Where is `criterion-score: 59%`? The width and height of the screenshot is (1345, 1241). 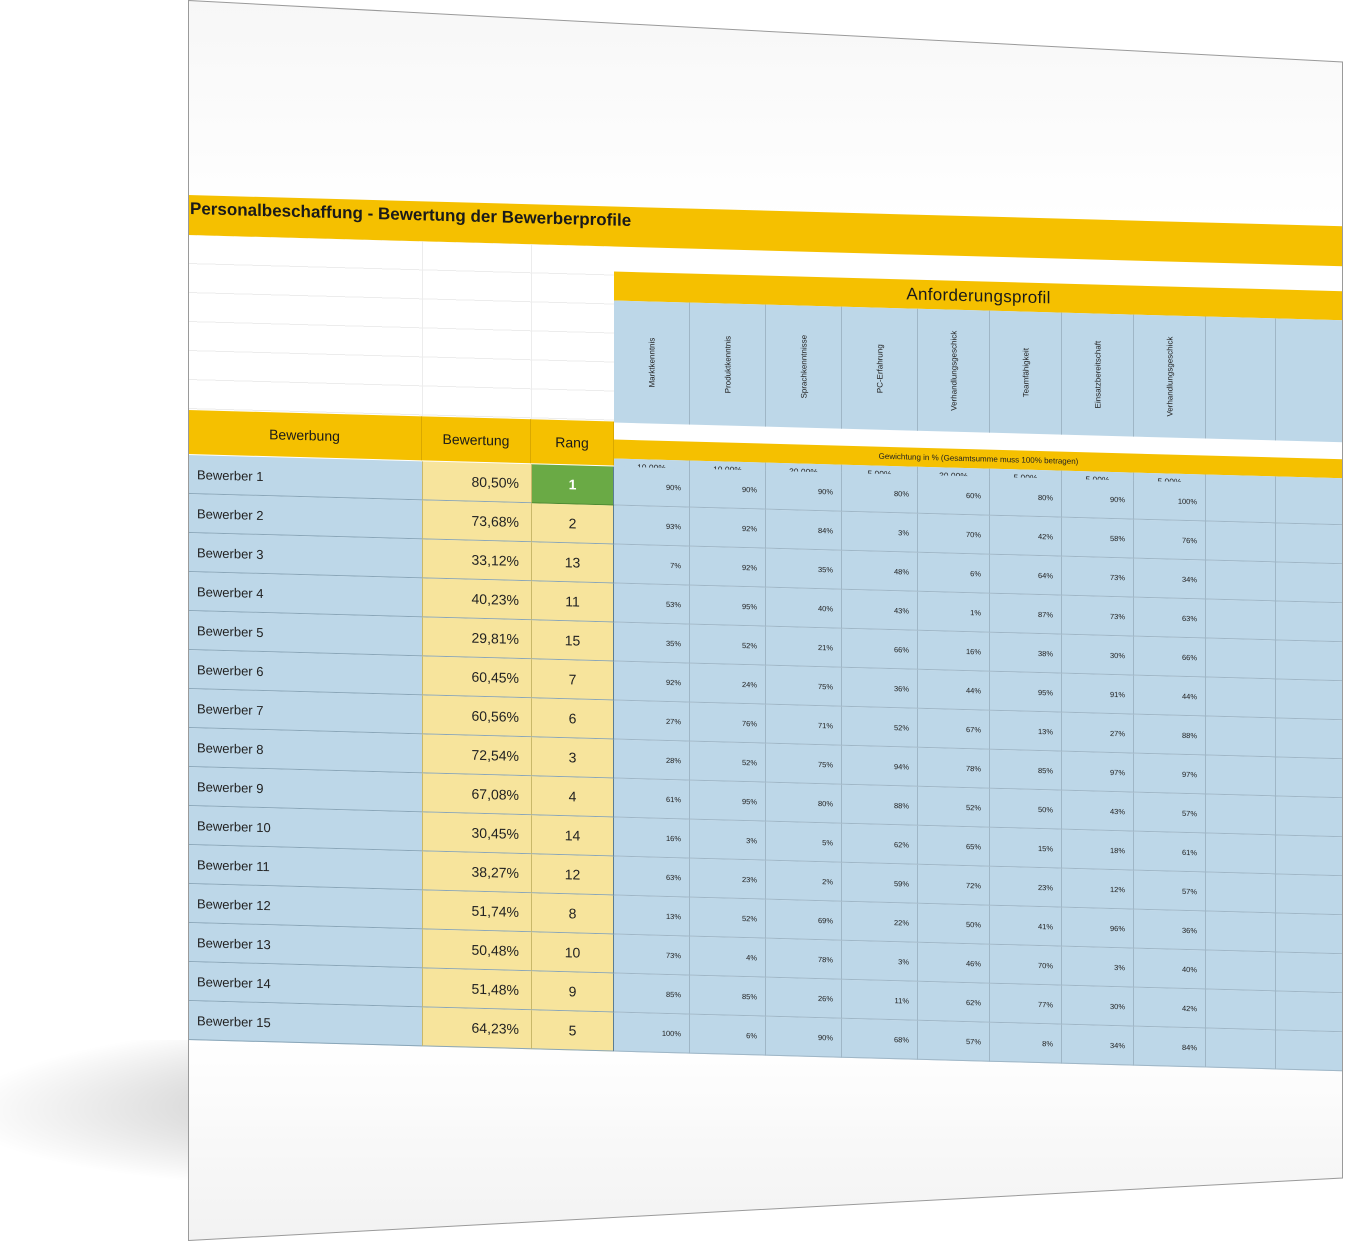 criterion-score: 59% is located at coordinates (880, 883).